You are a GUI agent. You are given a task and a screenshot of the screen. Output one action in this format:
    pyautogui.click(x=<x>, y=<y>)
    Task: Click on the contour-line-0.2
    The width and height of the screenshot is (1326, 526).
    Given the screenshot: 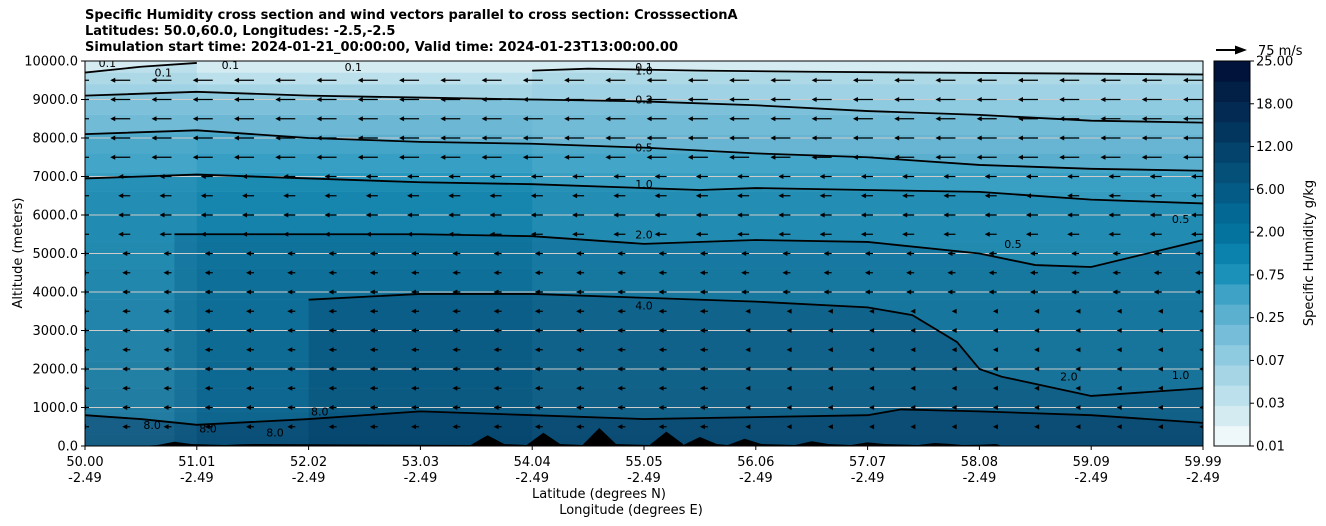 What is the action you would take?
    pyautogui.click(x=644, y=107)
    